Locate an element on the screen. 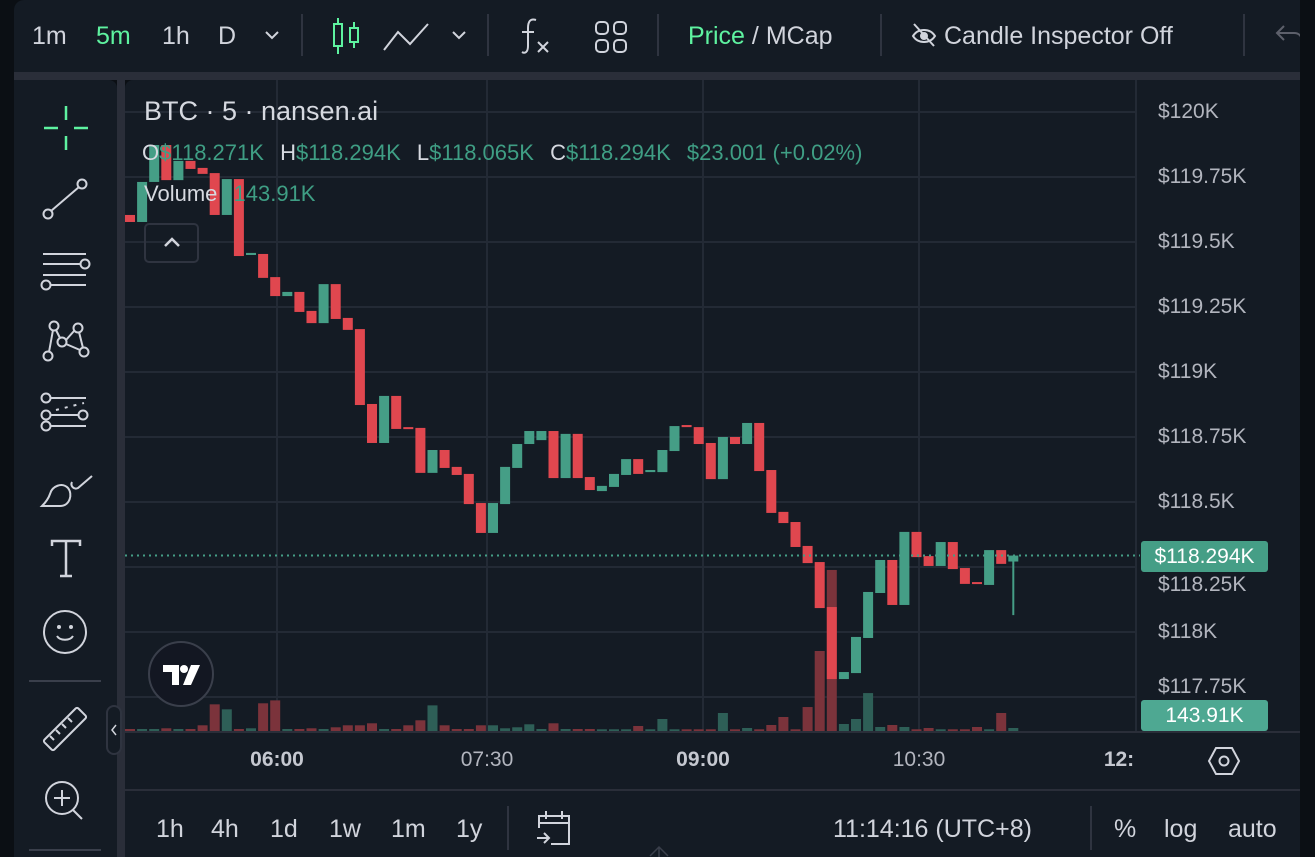 The height and width of the screenshot is (857, 1315). scroll-up-icon is located at coordinates (659, 851).